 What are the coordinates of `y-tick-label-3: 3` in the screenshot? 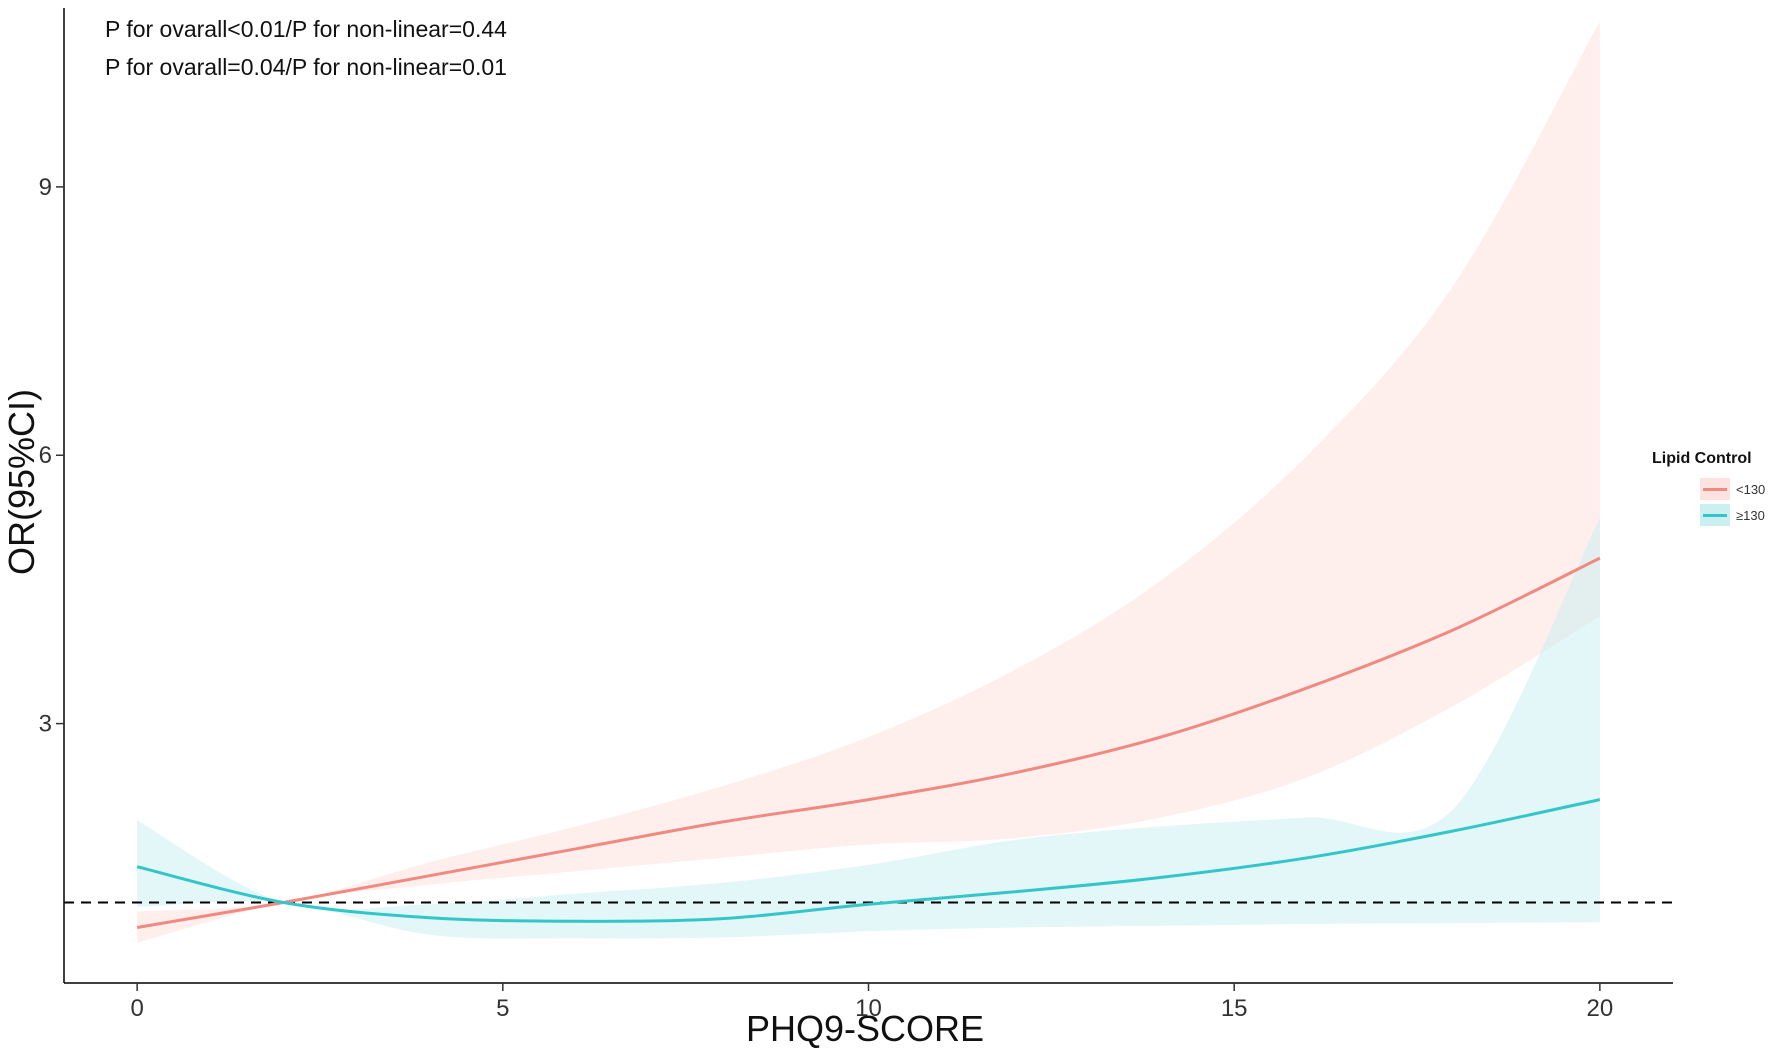 It's located at (45, 724).